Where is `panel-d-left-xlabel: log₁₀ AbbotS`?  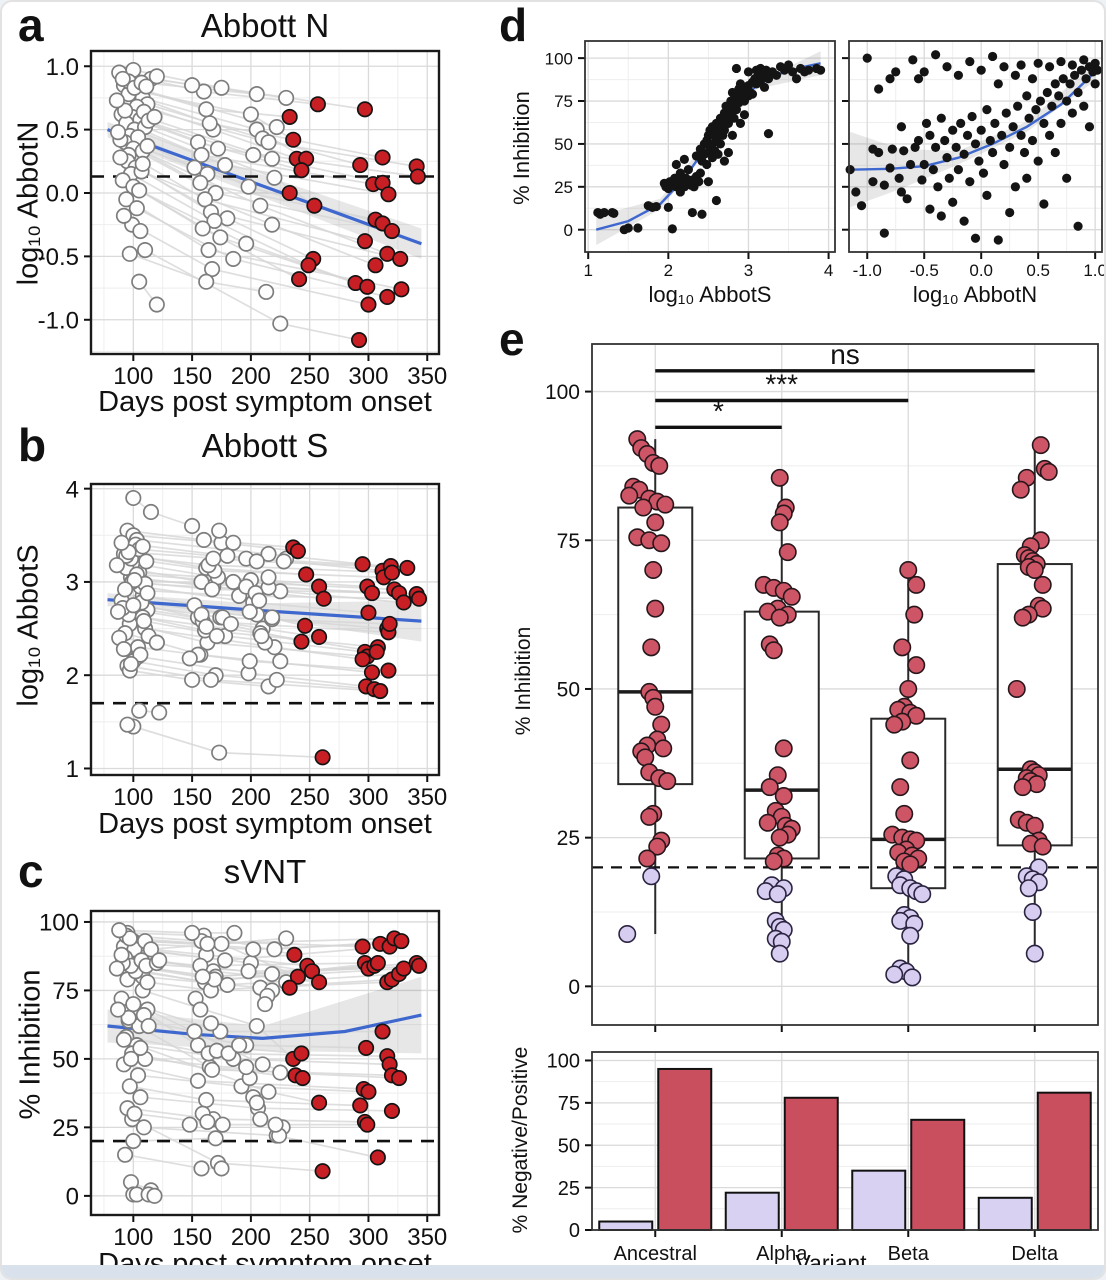 panel-d-left-xlabel: log₁₀ AbbotS is located at coordinates (710, 294).